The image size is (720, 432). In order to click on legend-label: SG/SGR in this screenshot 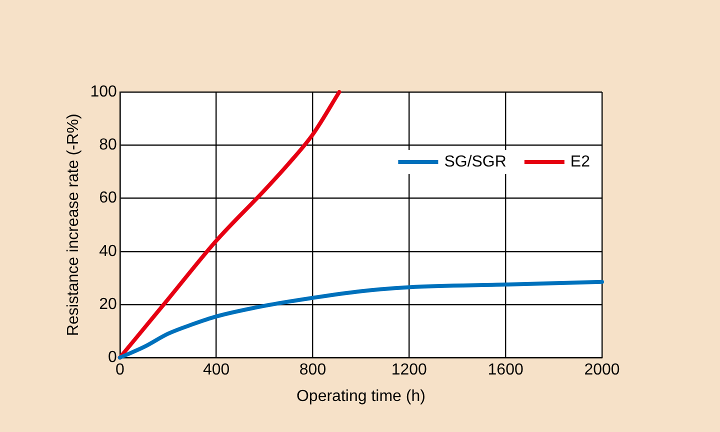, I will do `click(475, 161)`.